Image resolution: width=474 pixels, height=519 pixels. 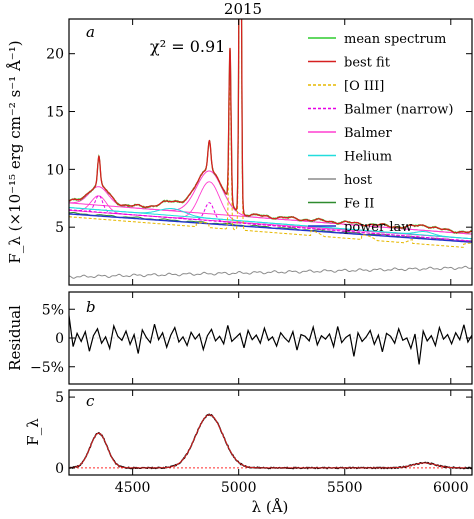 I want to click on legend-label: Balmer (narrow), so click(x=398, y=110).